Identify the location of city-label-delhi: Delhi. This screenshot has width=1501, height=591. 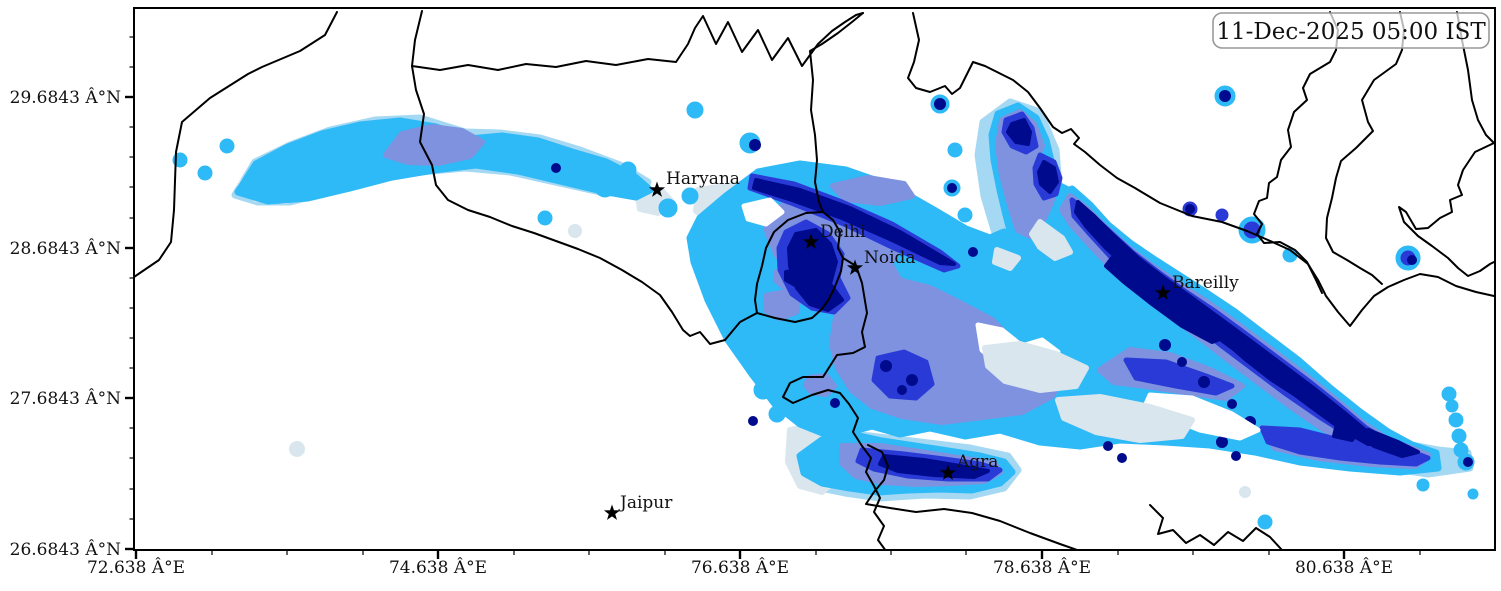
(843, 232).